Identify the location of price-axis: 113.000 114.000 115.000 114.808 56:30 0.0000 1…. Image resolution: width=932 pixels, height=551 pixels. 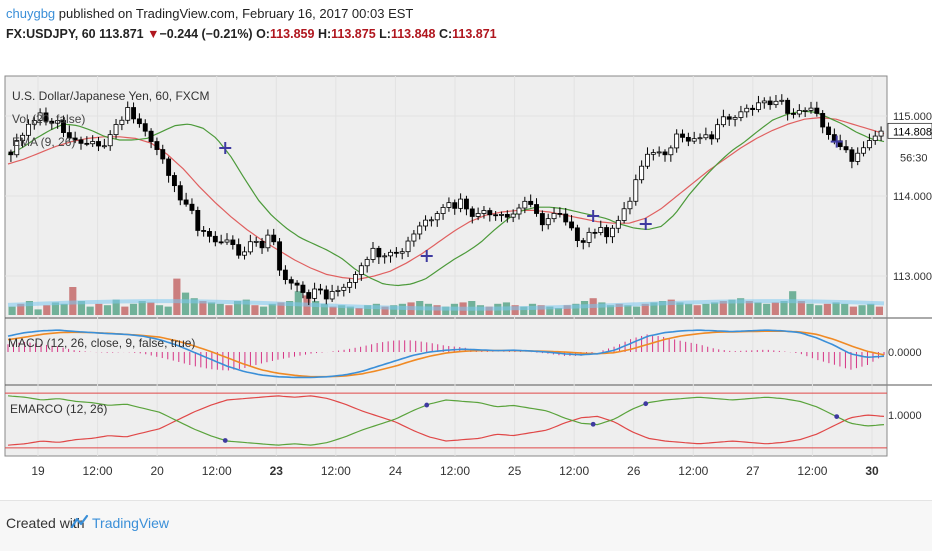
(909, 266).